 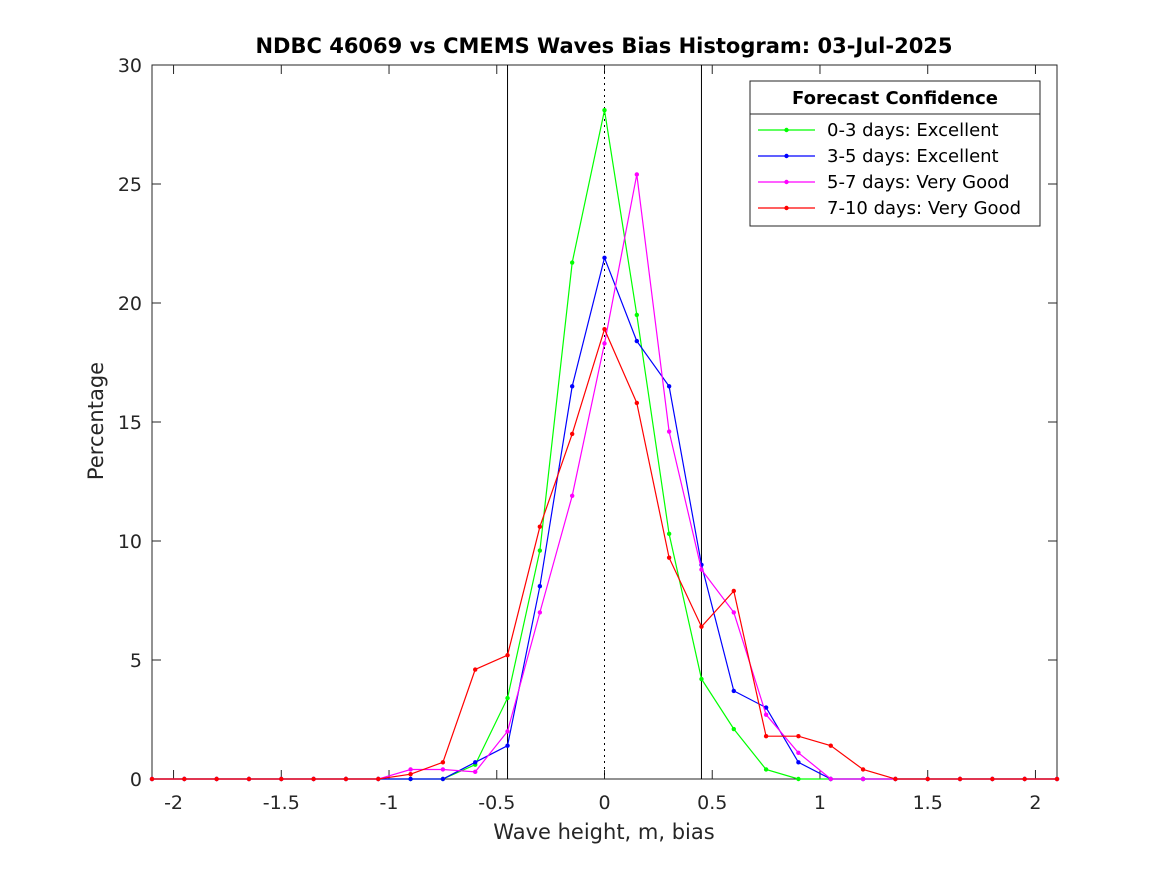 I want to click on y-tick-label: 15, so click(x=130, y=423).